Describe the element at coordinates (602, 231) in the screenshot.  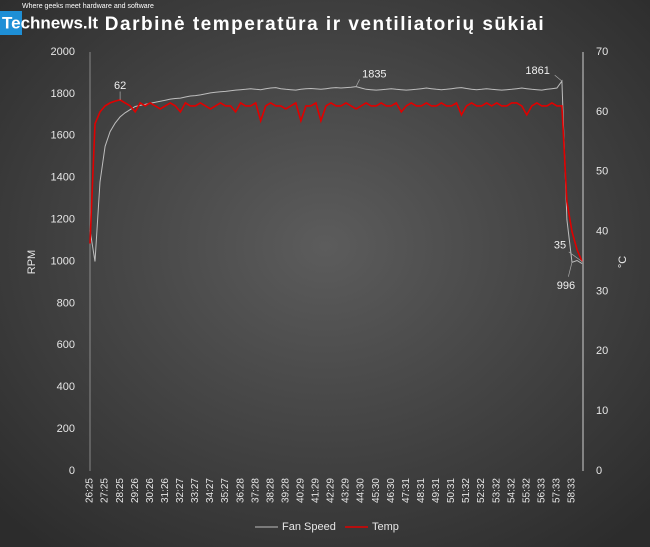
I see `y2-tick-label: 40` at that location.